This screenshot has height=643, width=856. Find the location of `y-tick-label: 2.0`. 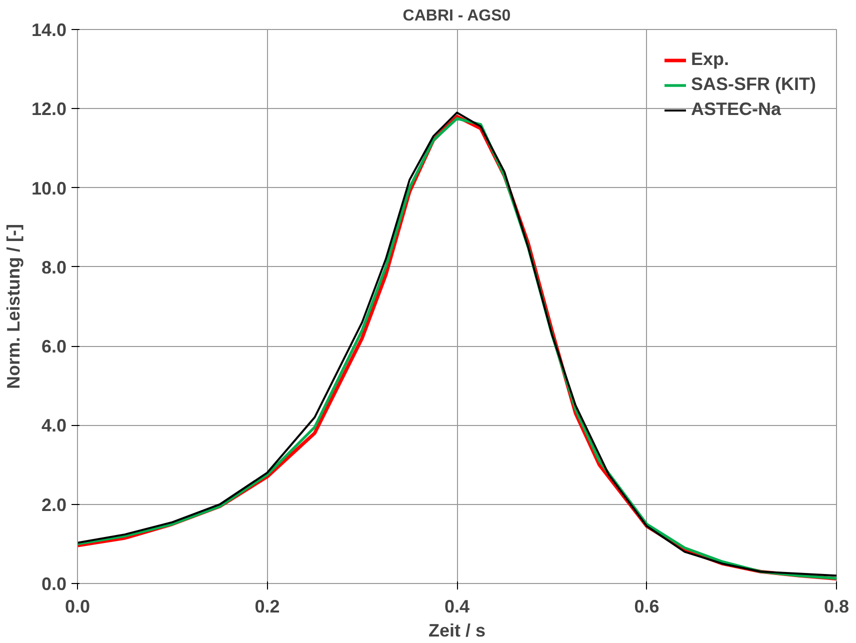

y-tick-label: 2.0 is located at coordinates (54, 504).